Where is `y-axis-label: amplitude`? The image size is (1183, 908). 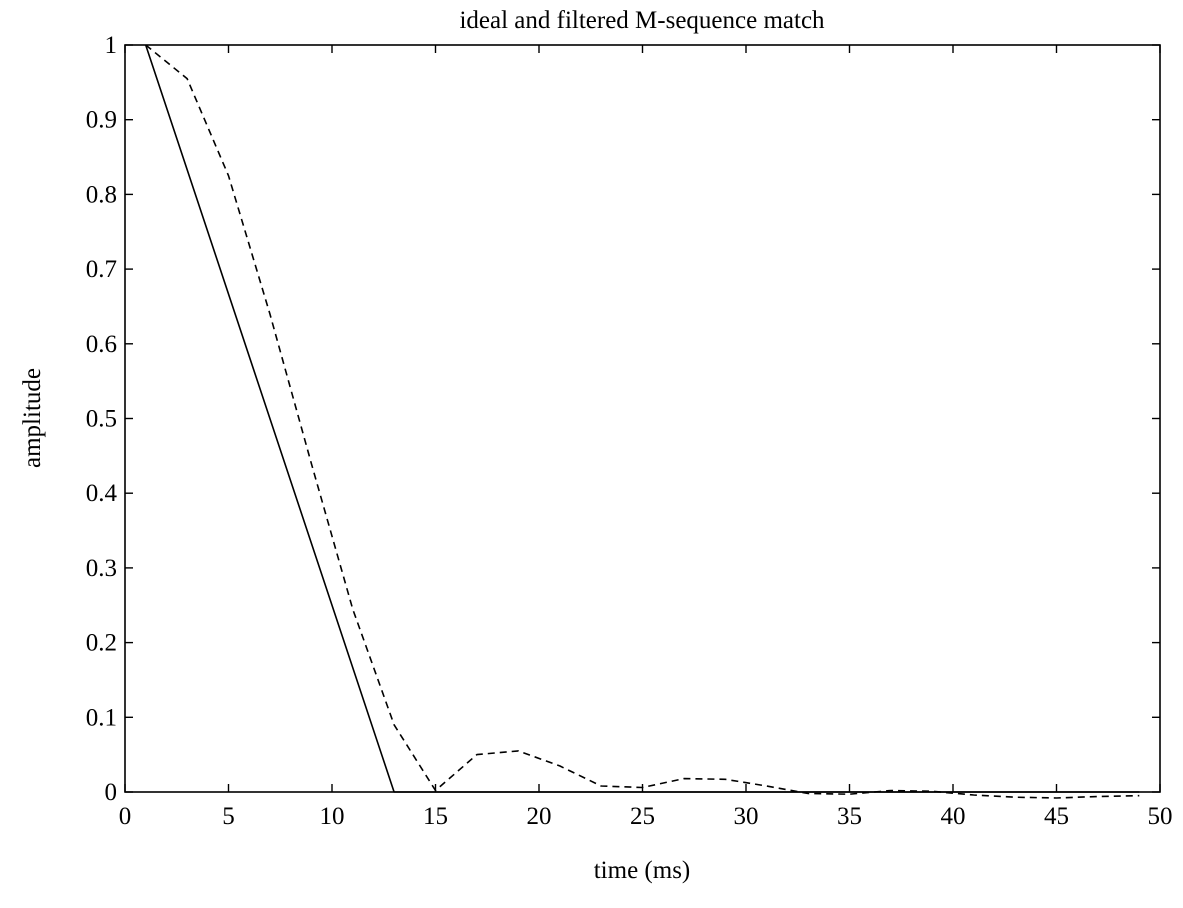
y-axis-label: amplitude is located at coordinates (32, 418).